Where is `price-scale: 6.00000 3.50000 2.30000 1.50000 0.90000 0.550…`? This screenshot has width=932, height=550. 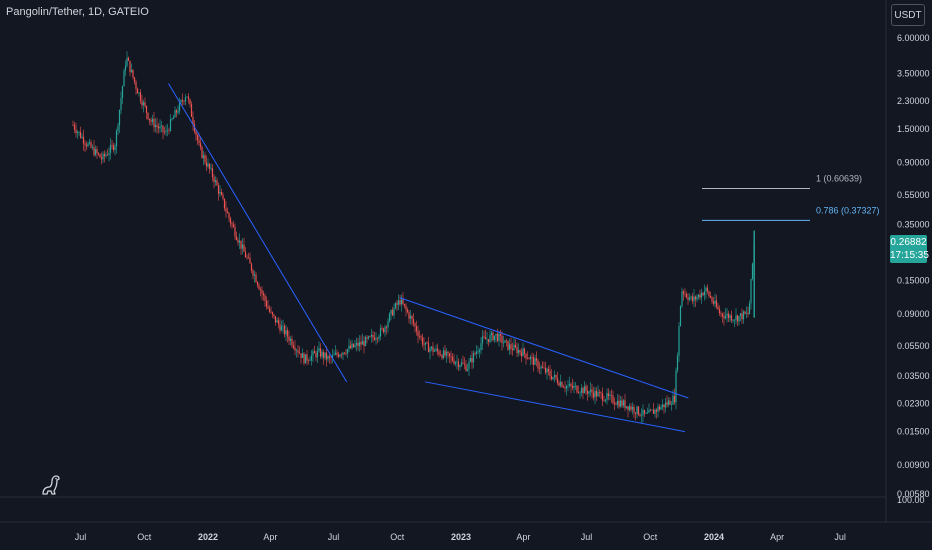
price-scale: 6.00000 3.50000 2.30000 1.50000 0.90000 0.550… is located at coordinates (913, 269).